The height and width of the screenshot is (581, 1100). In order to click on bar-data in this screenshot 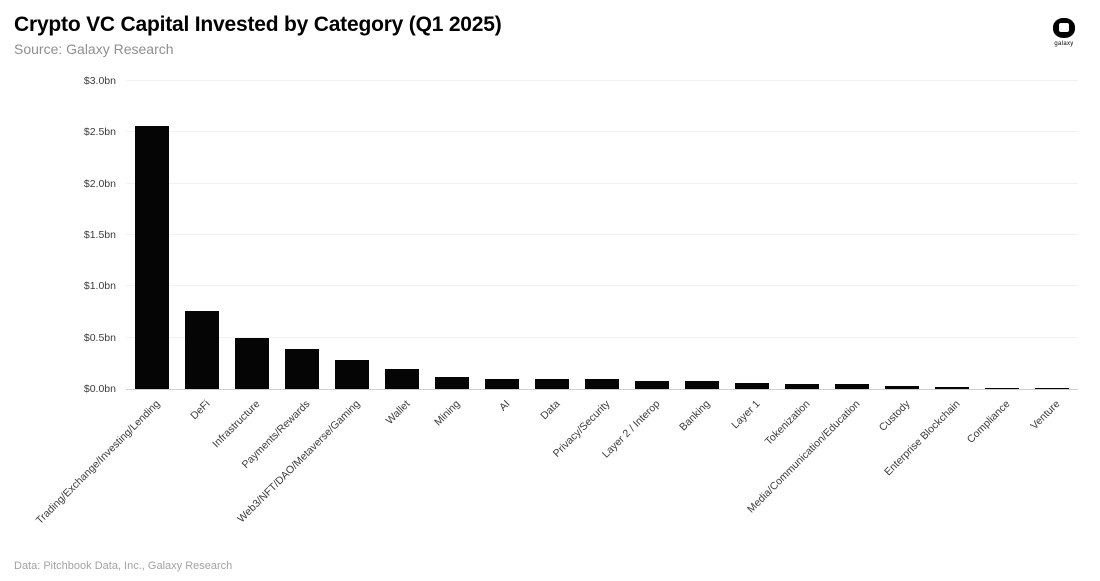, I will do `click(552, 384)`.